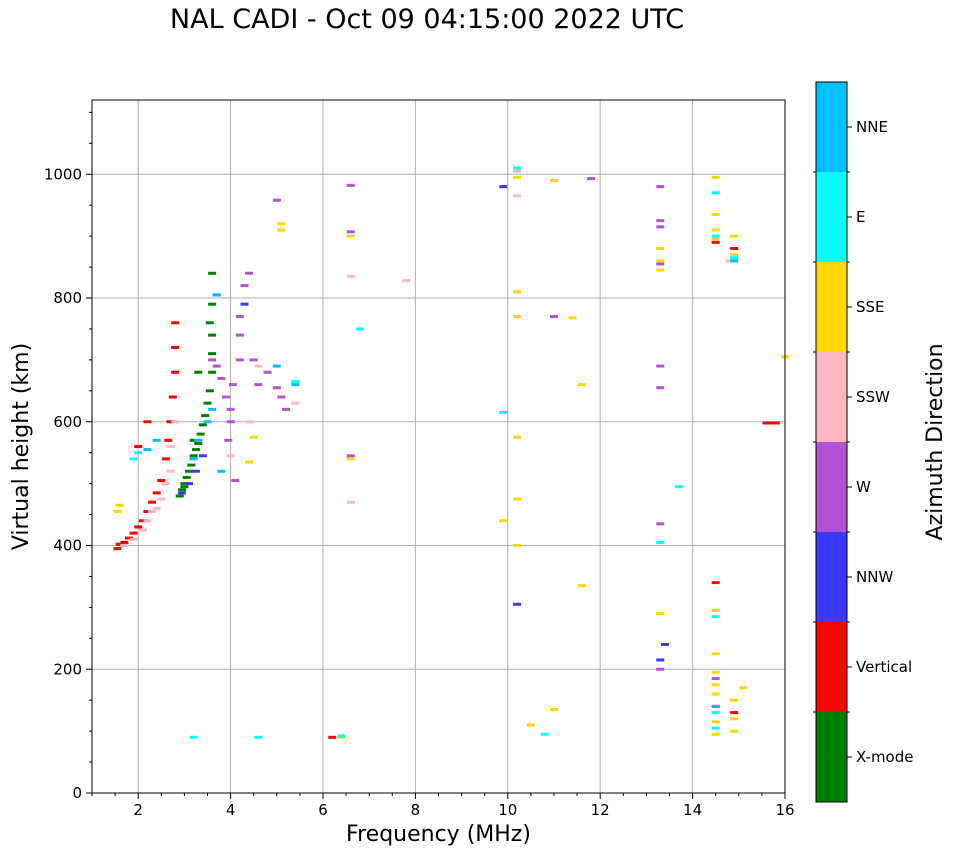 This screenshot has height=857, width=958. What do you see at coordinates (884, 667) in the screenshot?
I see `colorbar-label: Vertical` at bounding box center [884, 667].